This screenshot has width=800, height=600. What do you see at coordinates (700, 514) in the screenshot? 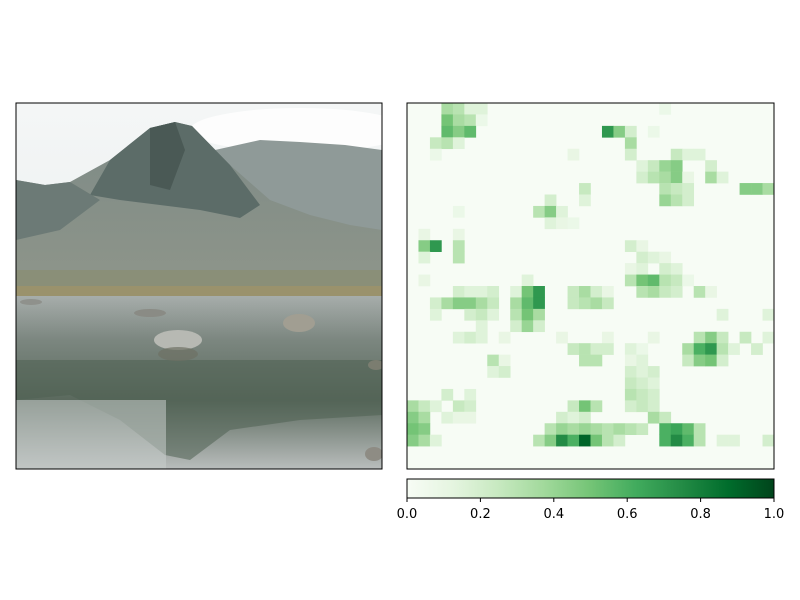
I see `colorbar-tick-label: 0.8` at bounding box center [700, 514].